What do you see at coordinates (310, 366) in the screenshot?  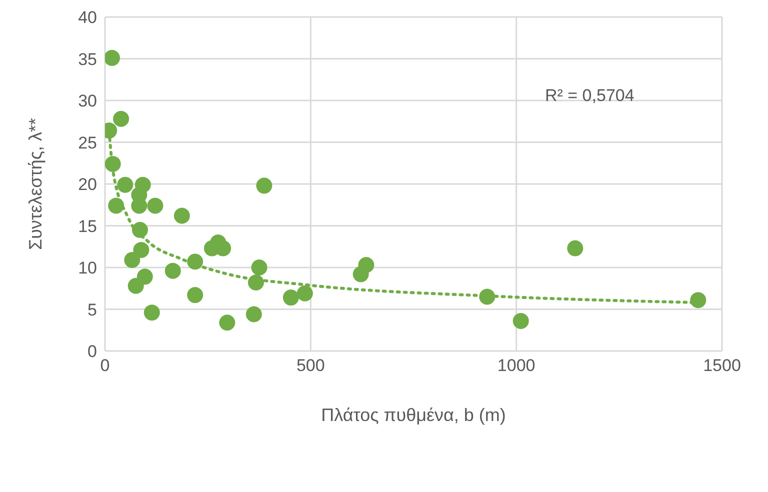 I see `x-tick-label: 500` at bounding box center [310, 366].